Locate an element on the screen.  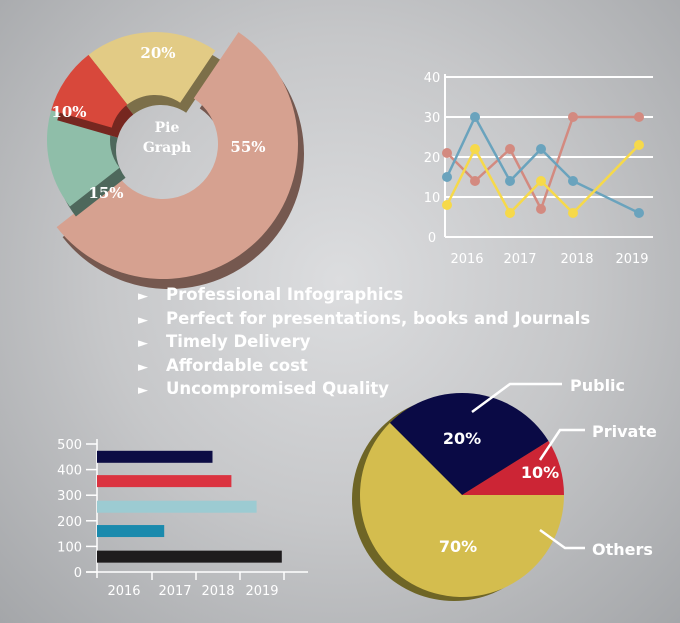
pie-slice-label: 20% is located at coordinates (462, 438).